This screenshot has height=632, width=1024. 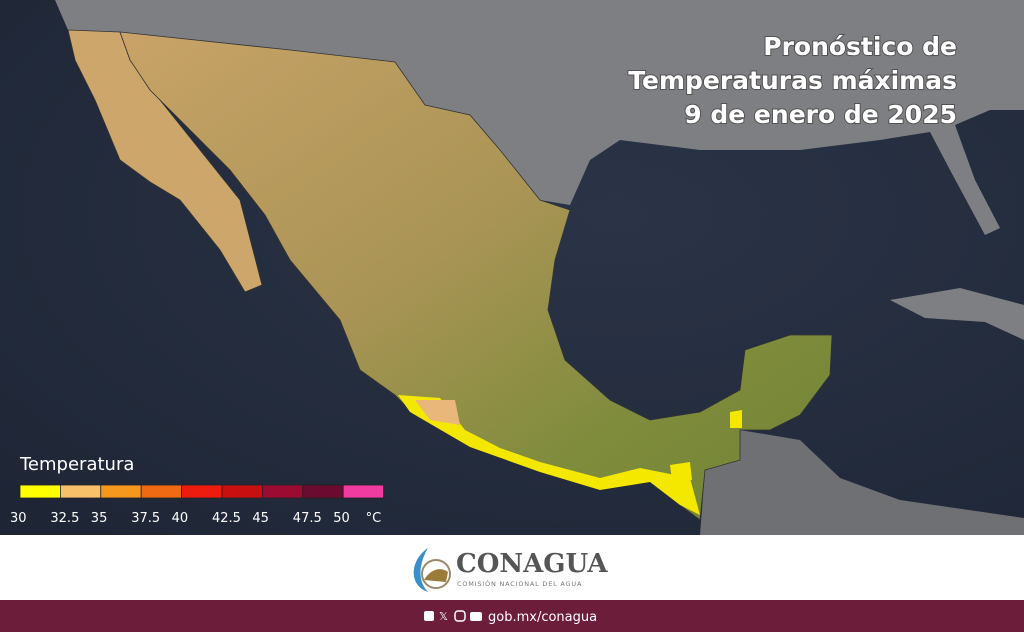 What do you see at coordinates (307, 518) in the screenshot?
I see `legend-tick-label: 47.5` at bounding box center [307, 518].